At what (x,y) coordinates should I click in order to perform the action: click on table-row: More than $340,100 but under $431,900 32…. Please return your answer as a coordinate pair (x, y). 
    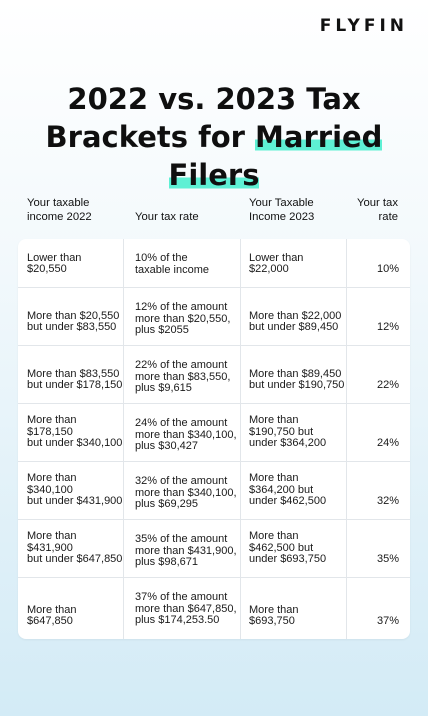
    Looking at the image, I should click on (214, 491).